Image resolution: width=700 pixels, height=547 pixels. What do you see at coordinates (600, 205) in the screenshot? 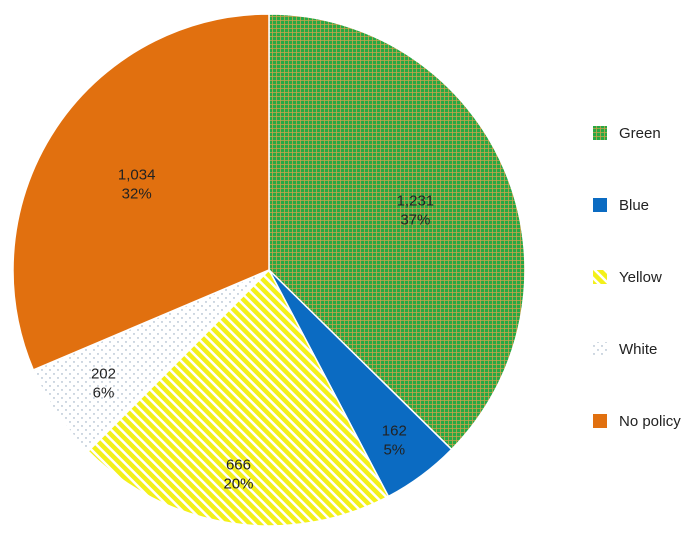
I see `legend-swatch-blue` at bounding box center [600, 205].